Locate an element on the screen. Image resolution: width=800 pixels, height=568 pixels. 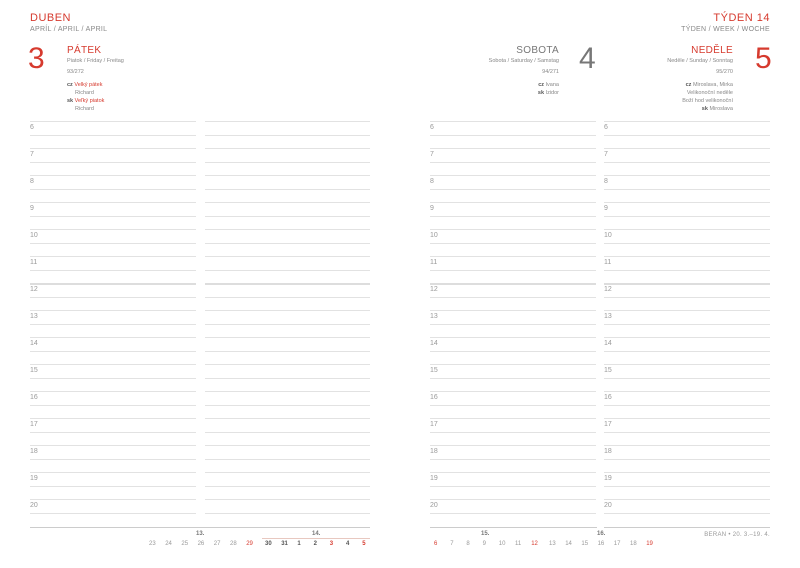
name-day-text: Velikonoční neděle is located at coordinates (709, 93).